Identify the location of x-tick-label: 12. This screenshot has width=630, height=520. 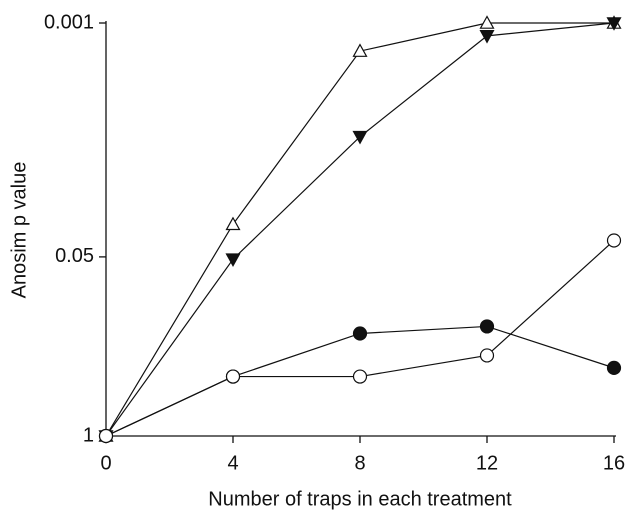
(487, 463).